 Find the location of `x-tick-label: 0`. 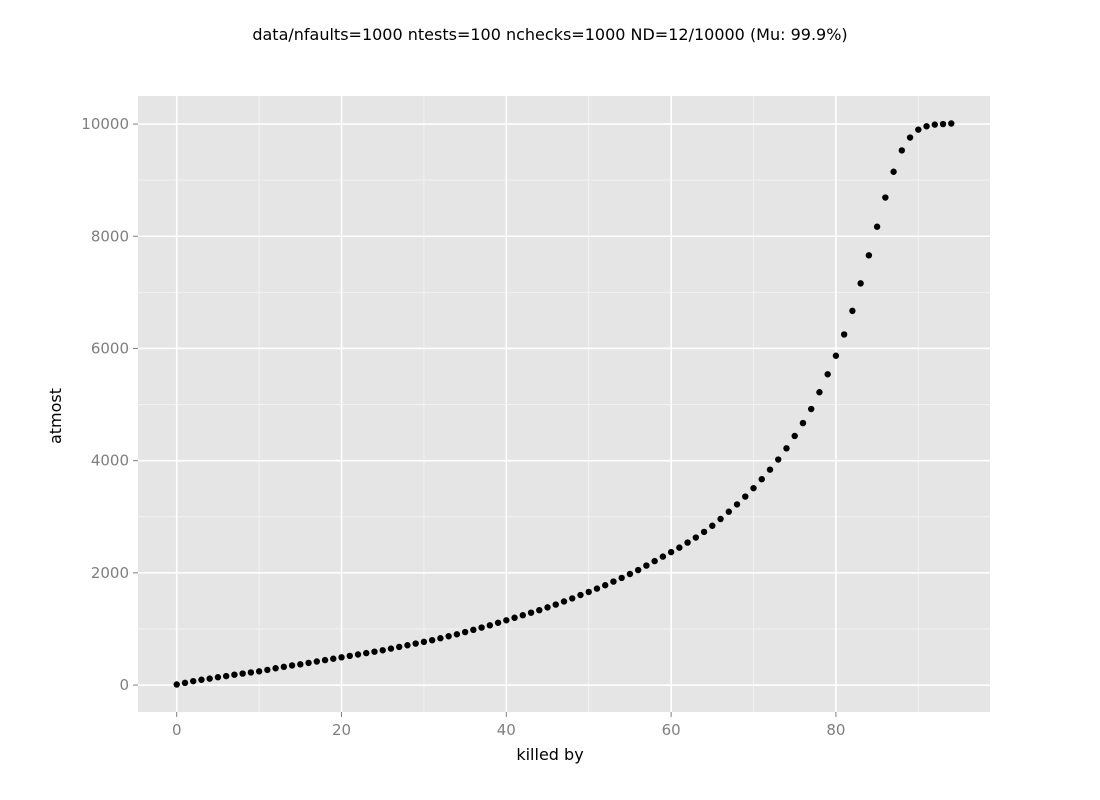

x-tick-label: 0 is located at coordinates (177, 730).